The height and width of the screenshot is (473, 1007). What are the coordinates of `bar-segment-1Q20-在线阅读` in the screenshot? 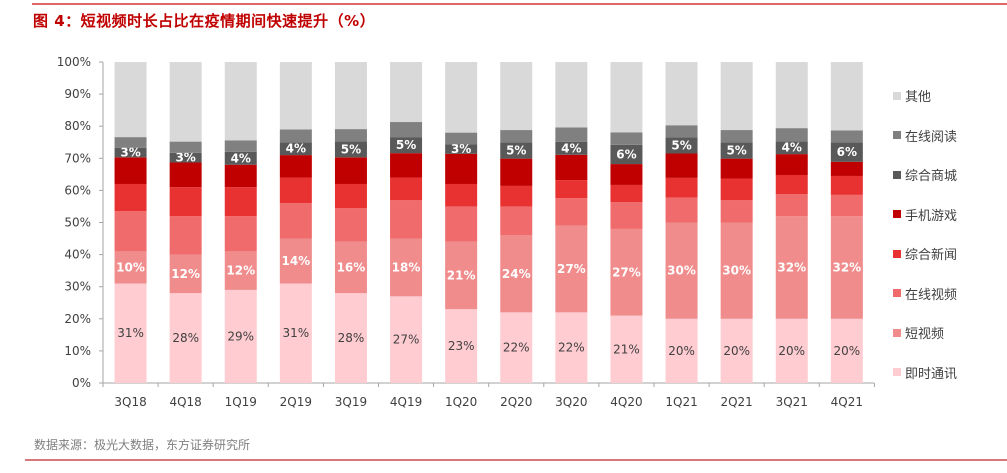 It's located at (461, 138).